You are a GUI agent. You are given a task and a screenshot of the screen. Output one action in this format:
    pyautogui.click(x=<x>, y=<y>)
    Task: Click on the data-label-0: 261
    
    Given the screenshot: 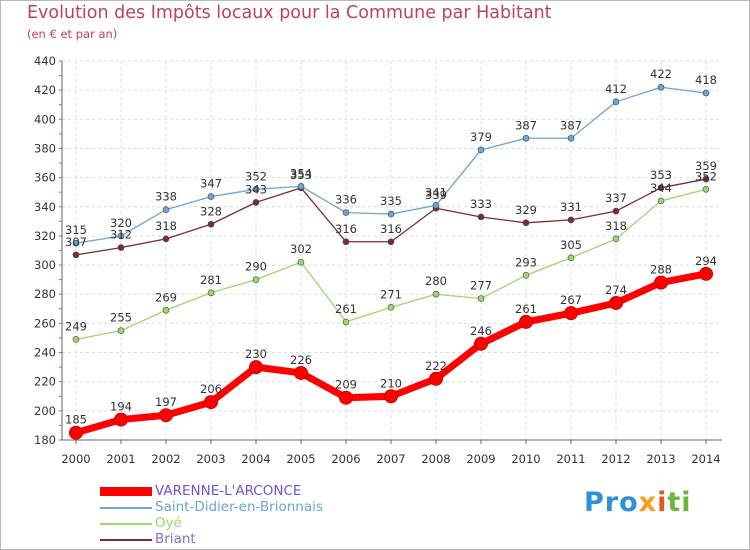 What is the action you would take?
    pyautogui.click(x=526, y=309)
    